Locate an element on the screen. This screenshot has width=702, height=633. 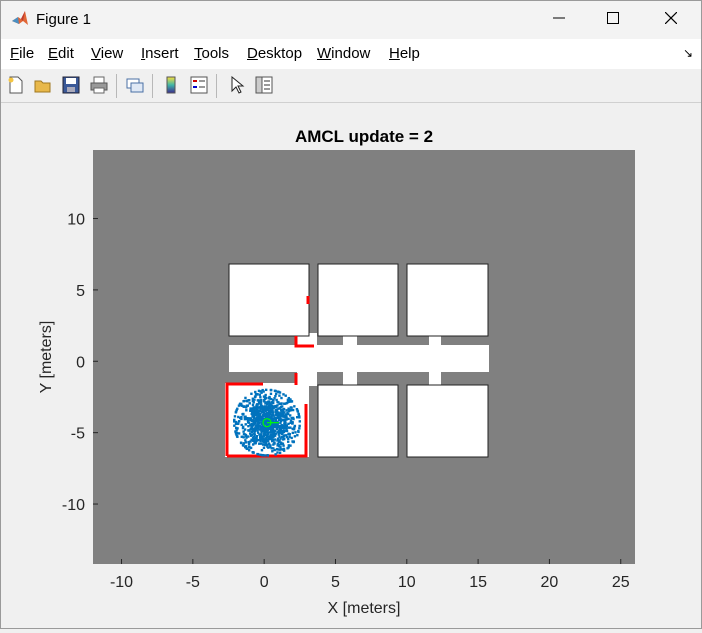
close-icon is located at coordinates (671, 20).